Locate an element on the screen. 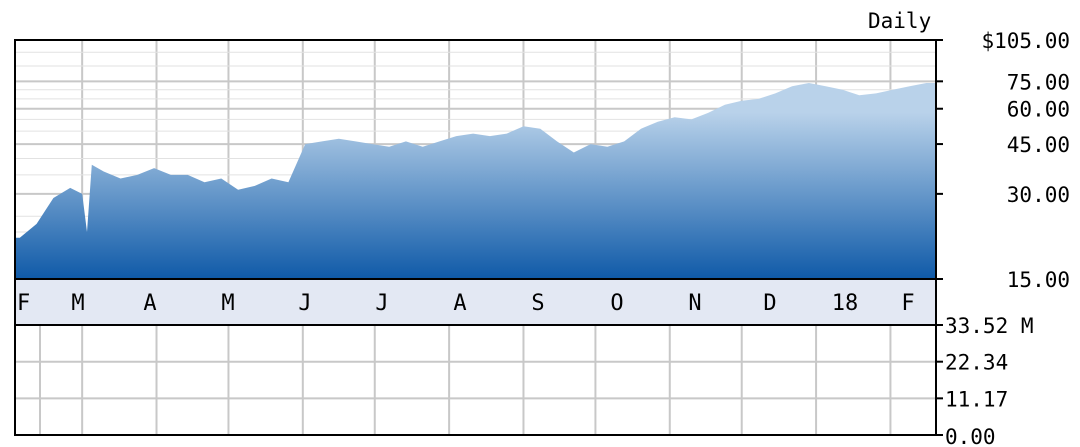 This screenshot has height=447, width=1080. price-y-axis: $105.00 75.00 60.00 45.00 30.00 15.00 is located at coordinates (1003, 160).